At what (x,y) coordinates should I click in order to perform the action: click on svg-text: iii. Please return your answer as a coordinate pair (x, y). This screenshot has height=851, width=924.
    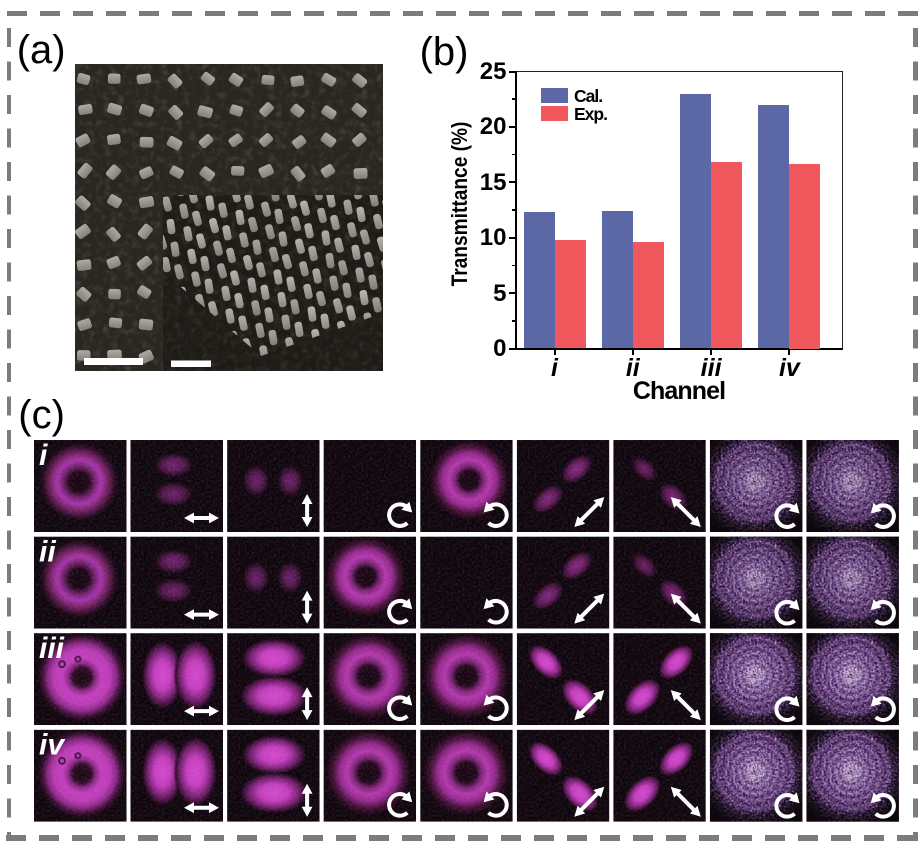
    Looking at the image, I should click on (52, 648).